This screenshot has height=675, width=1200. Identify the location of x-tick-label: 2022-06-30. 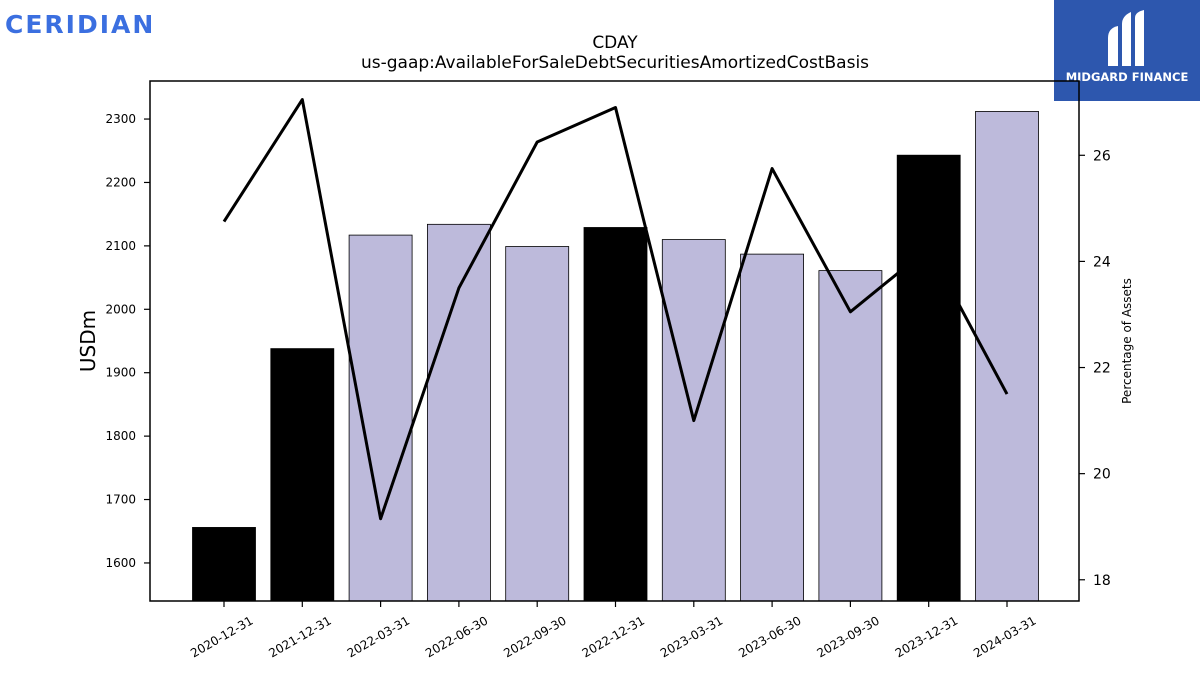
(456, 636).